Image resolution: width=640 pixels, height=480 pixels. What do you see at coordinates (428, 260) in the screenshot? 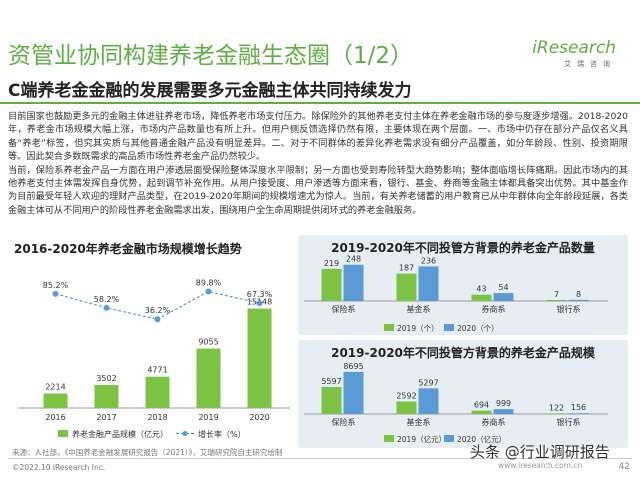
I see `bar-label-基金系-1: 236` at bounding box center [428, 260].